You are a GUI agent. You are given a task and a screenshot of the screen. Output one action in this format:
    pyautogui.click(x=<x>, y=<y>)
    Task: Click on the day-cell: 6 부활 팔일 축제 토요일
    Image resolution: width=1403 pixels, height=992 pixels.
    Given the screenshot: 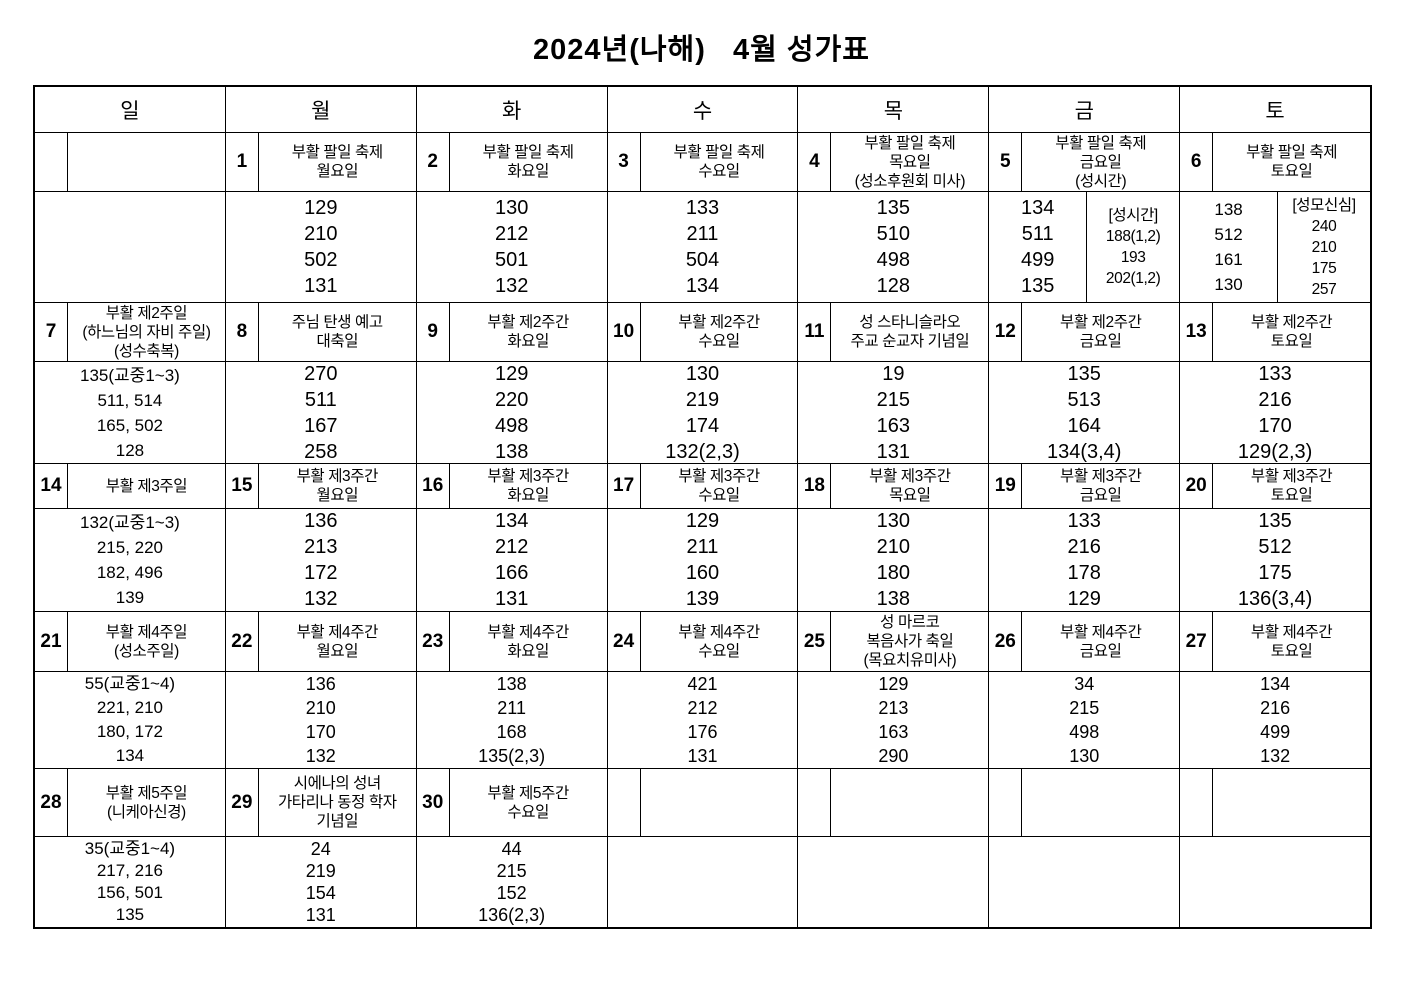 What is the action you would take?
    pyautogui.click(x=1275, y=162)
    